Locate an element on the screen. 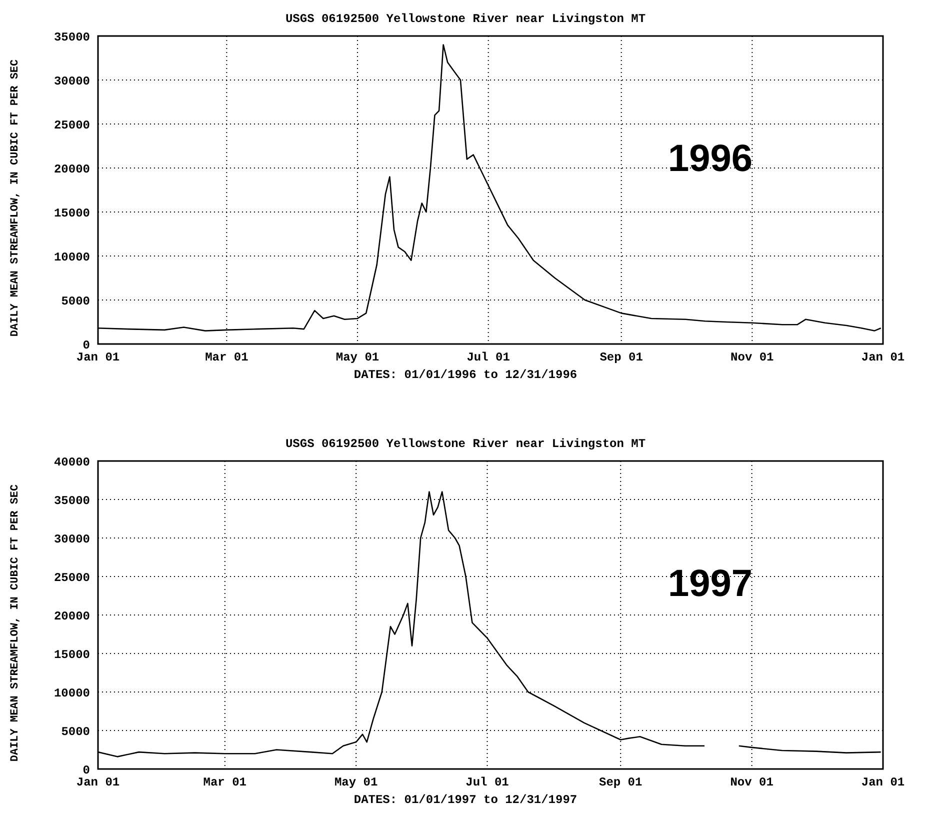 The height and width of the screenshot is (831, 927). y-tick-label: 40000 is located at coordinates (72, 462).